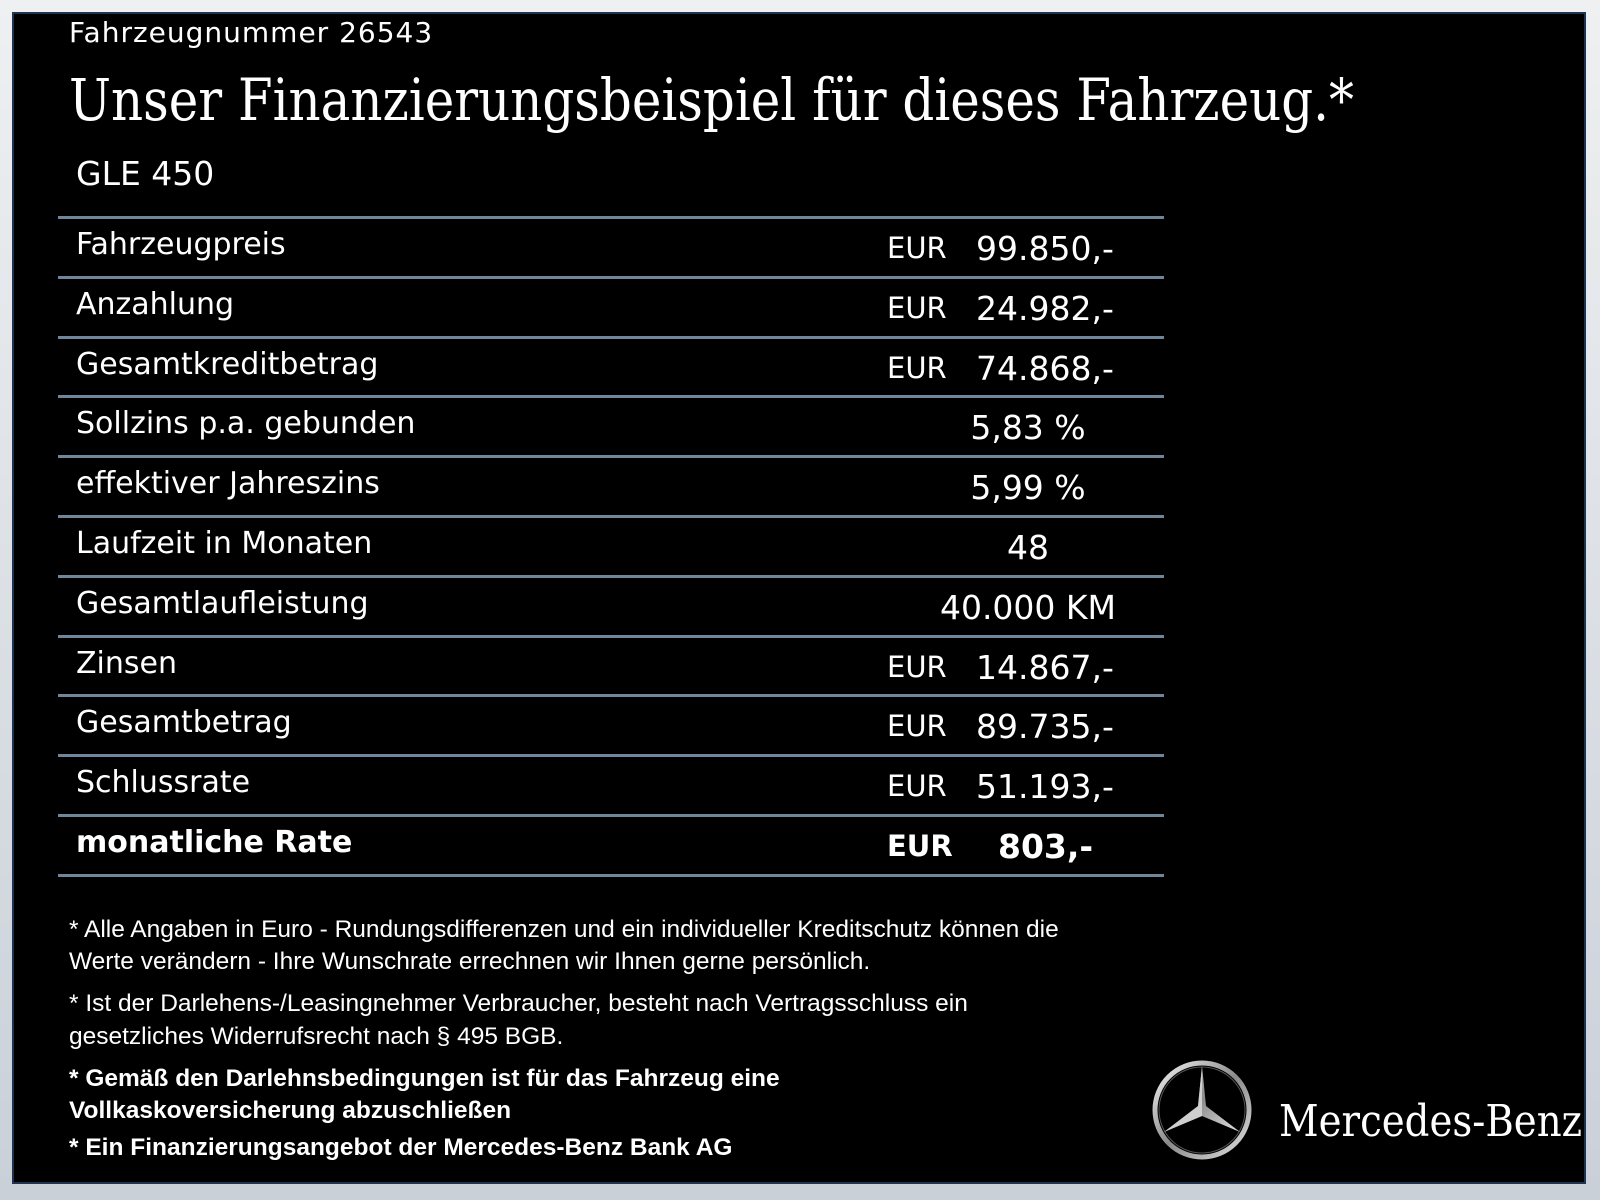  Describe the element at coordinates (1045, 368) in the screenshot. I see `row-value: 74.868,-` at that location.